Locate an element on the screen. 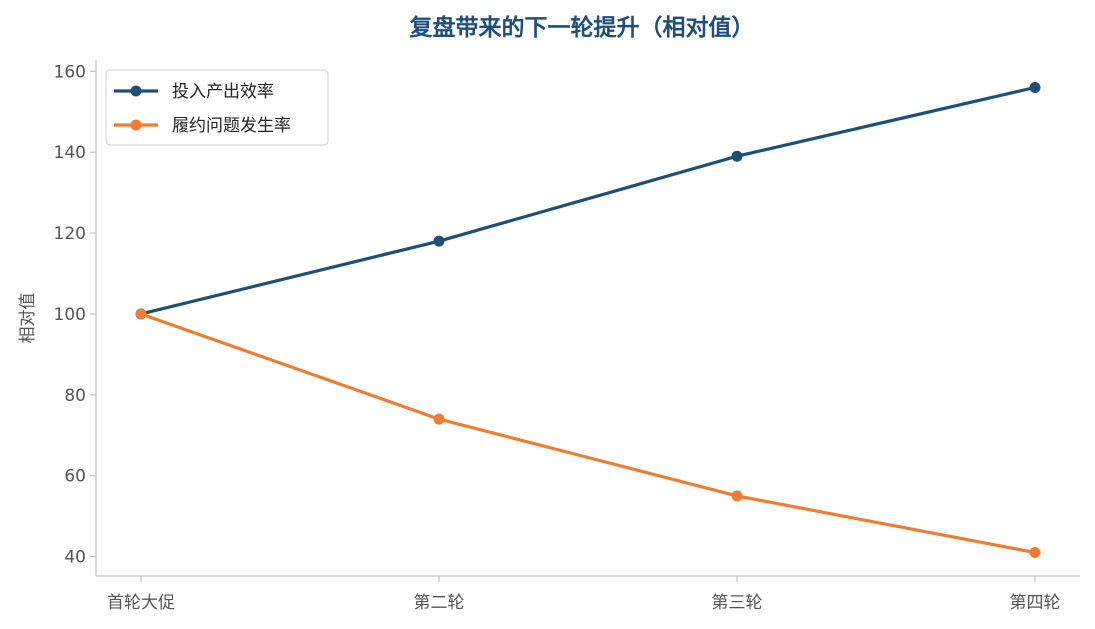  legend-label: 投入产出效率 is located at coordinates (223, 92).